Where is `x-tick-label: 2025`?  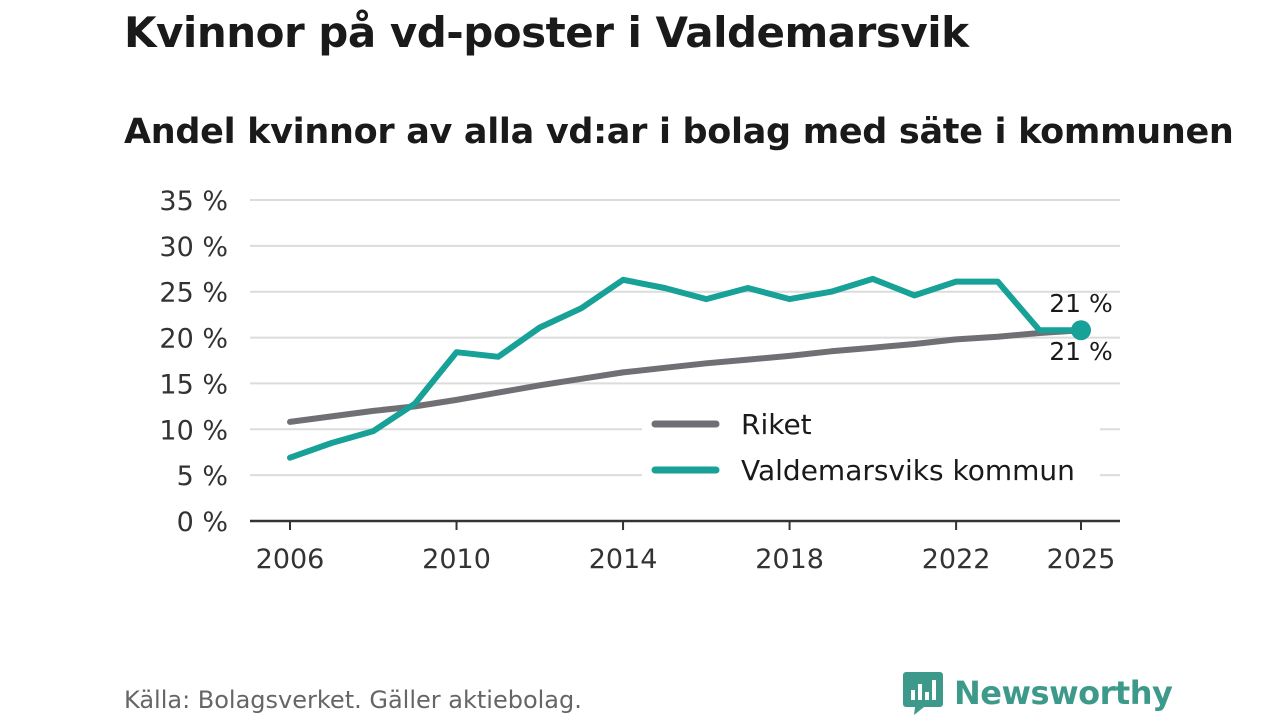
x-tick-label: 2025 is located at coordinates (1081, 559).